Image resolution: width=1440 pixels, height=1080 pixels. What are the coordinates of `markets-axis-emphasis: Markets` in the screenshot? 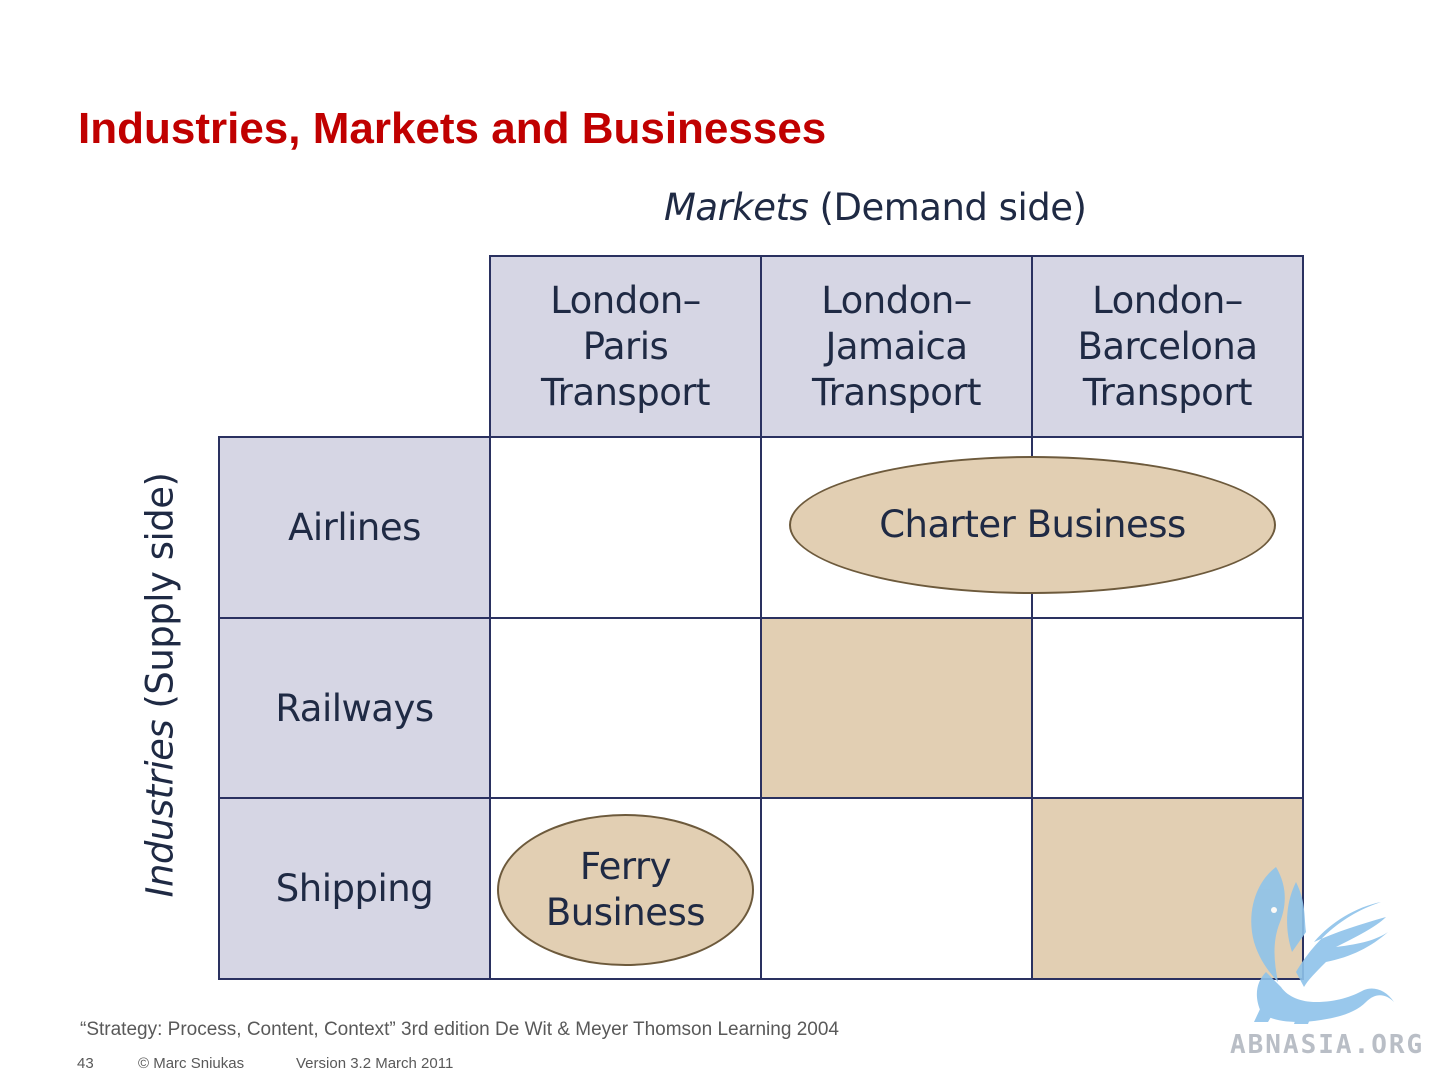 It's located at (736, 207).